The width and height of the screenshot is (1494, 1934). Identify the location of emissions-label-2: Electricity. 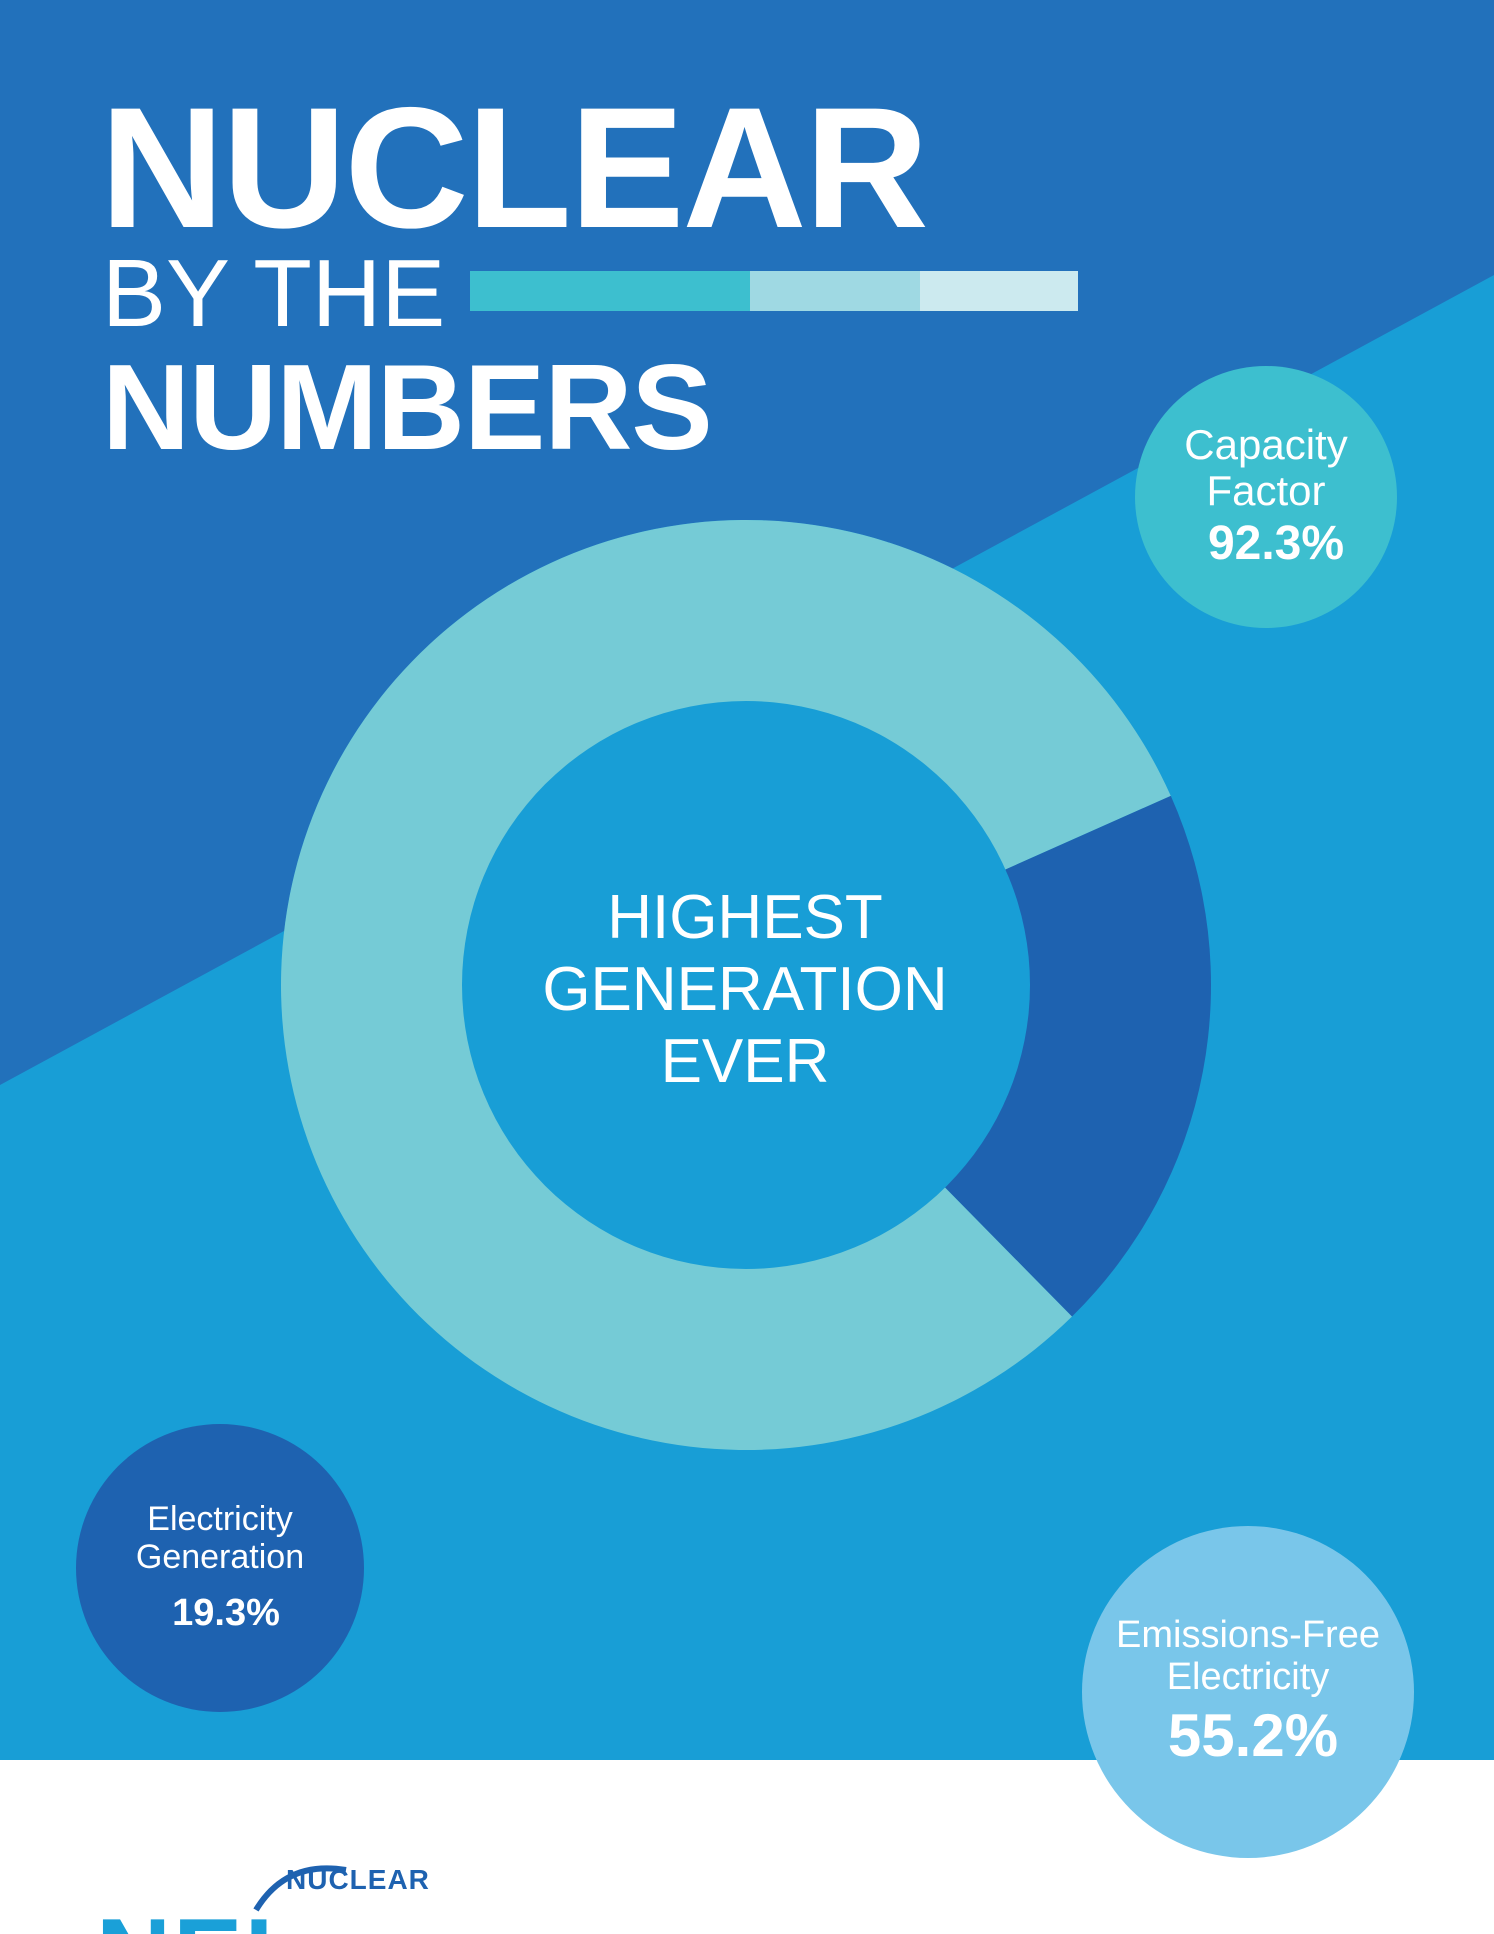
(1248, 1677).